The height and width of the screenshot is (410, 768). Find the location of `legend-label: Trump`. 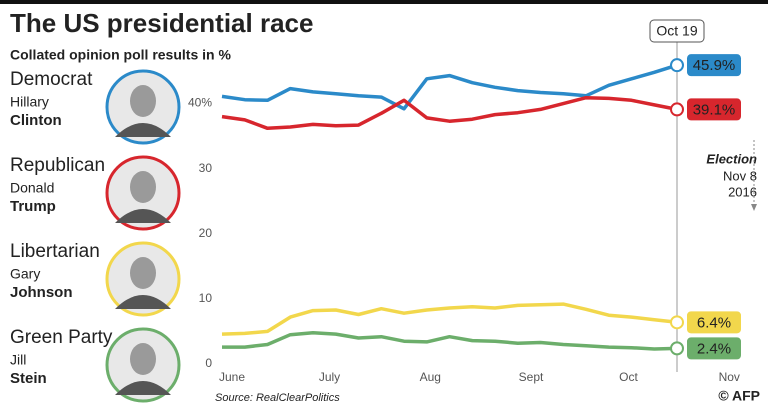

legend-label: Trump is located at coordinates (33, 206).